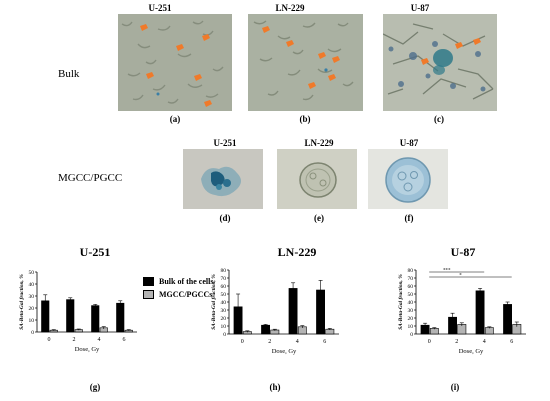 Image resolution: width=550 pixels, height=401 pixels. I want to click on panel-letter-c: (c), so click(439, 119).